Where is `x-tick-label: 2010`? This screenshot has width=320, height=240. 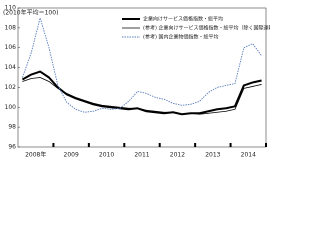
x-tick-label: 2010 is located at coordinates (106, 155).